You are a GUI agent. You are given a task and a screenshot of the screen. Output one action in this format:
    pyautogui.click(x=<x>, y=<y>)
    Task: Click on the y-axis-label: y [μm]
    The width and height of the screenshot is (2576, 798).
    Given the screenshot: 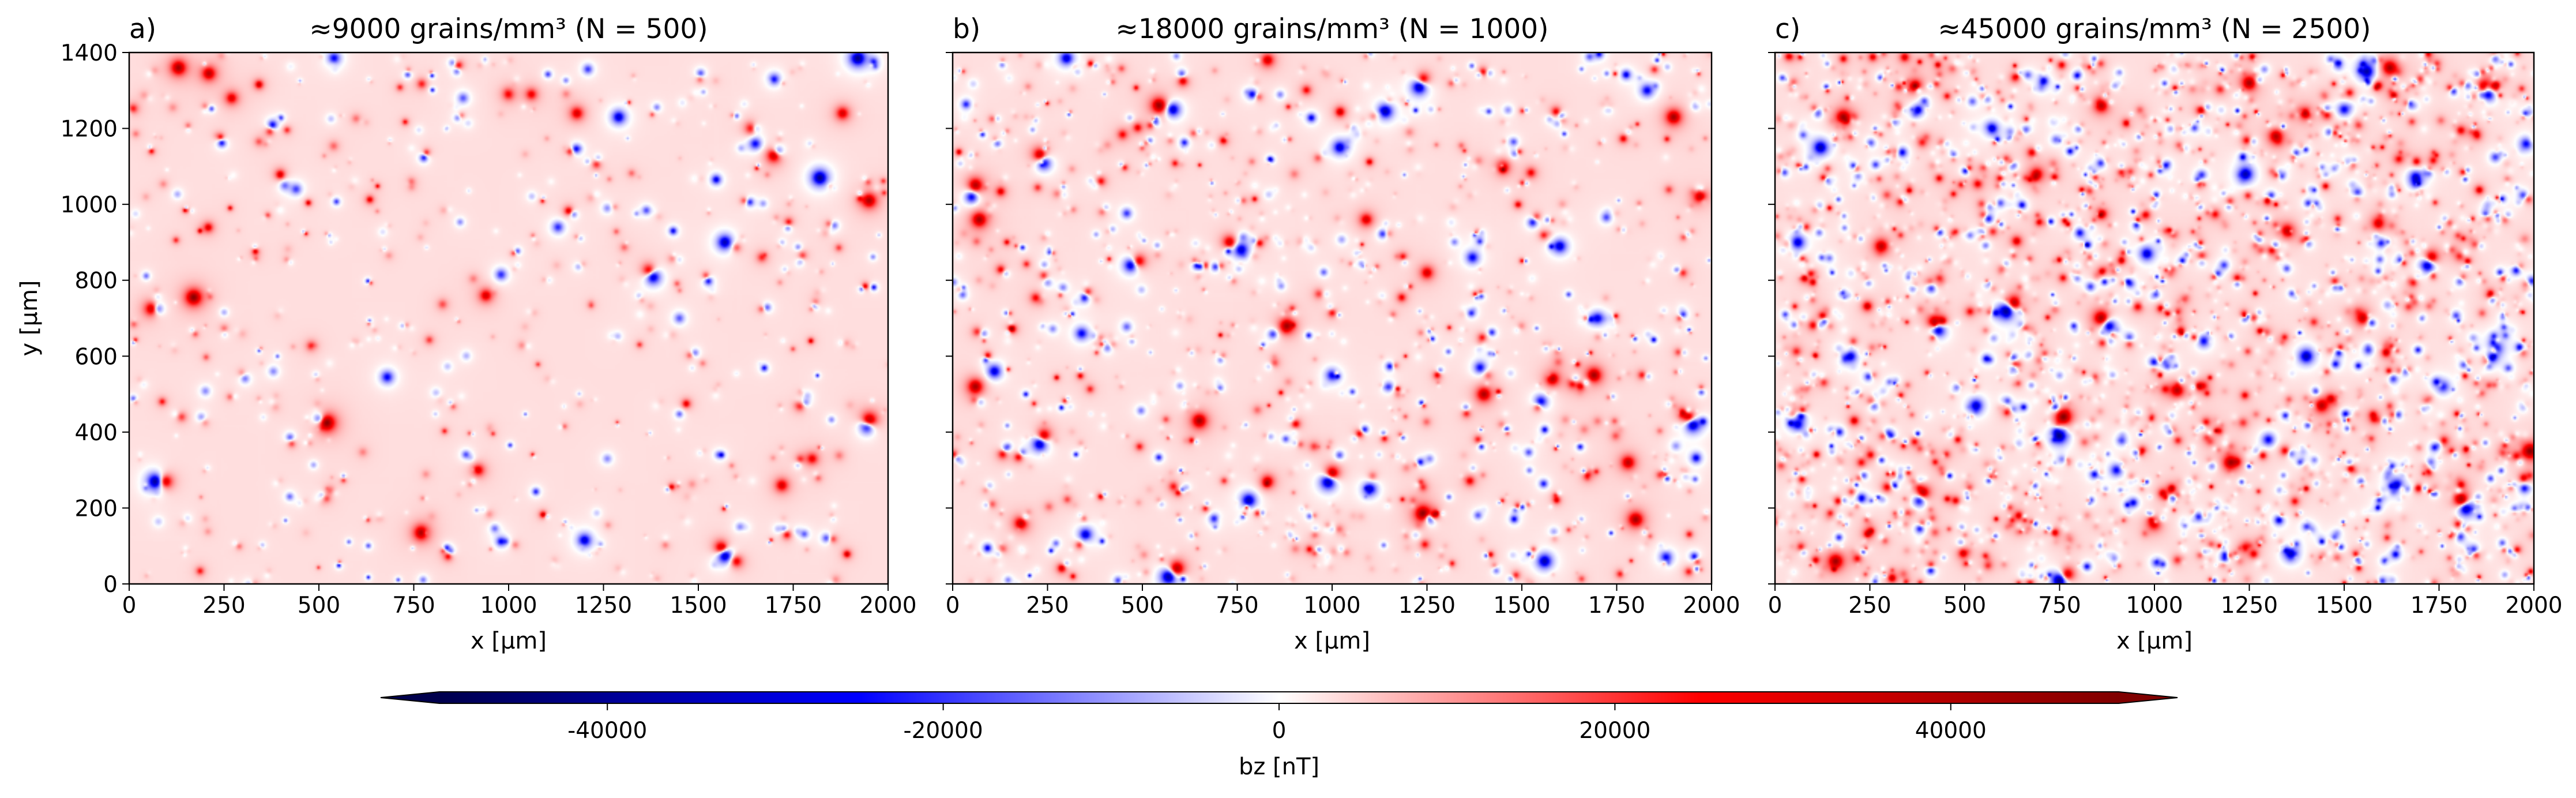 What is the action you would take?
    pyautogui.click(x=29, y=318)
    